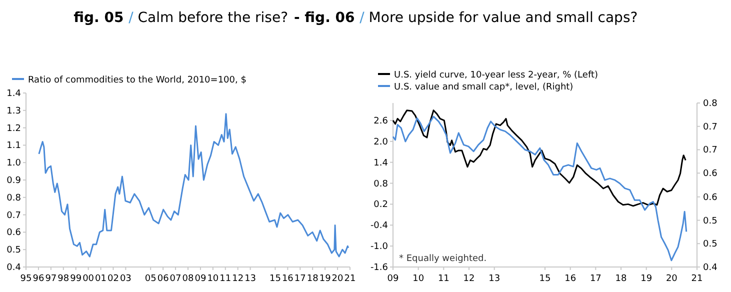  I want to click on x-tick-label: 08, so click(188, 279).